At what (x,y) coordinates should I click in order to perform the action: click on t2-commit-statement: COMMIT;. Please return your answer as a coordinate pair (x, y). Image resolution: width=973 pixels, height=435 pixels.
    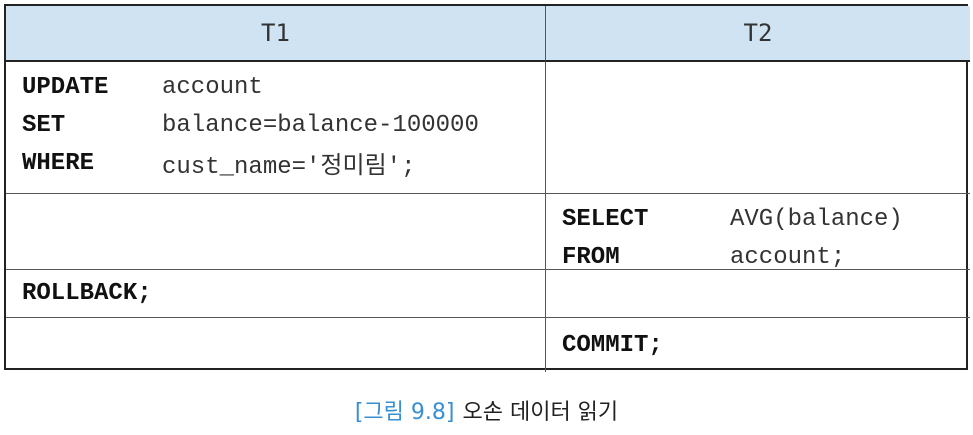
    Looking at the image, I should click on (758, 345).